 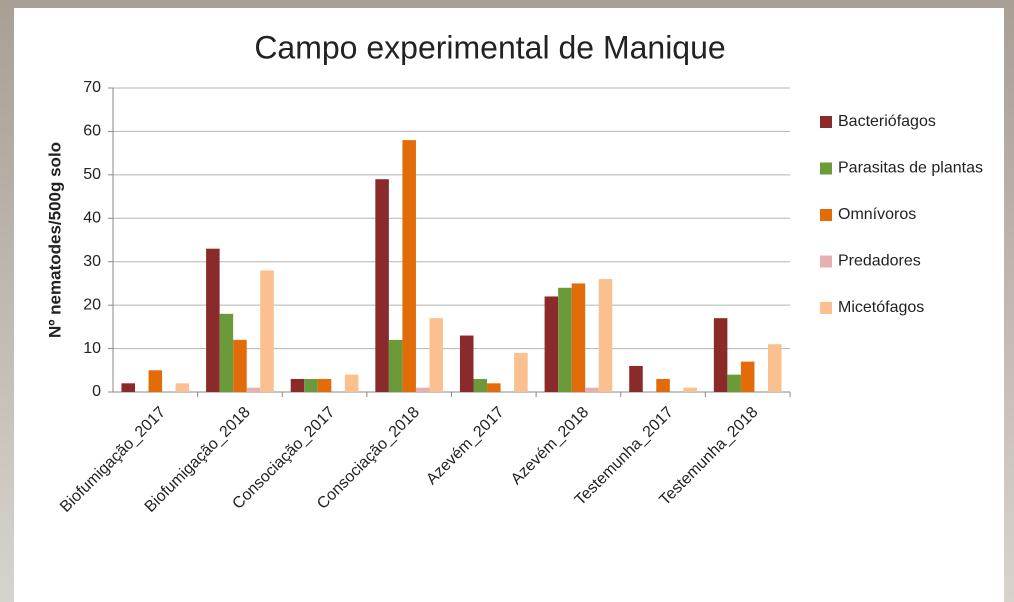 What do you see at coordinates (92, 261) in the screenshot?
I see `y-tick-label: 30` at bounding box center [92, 261].